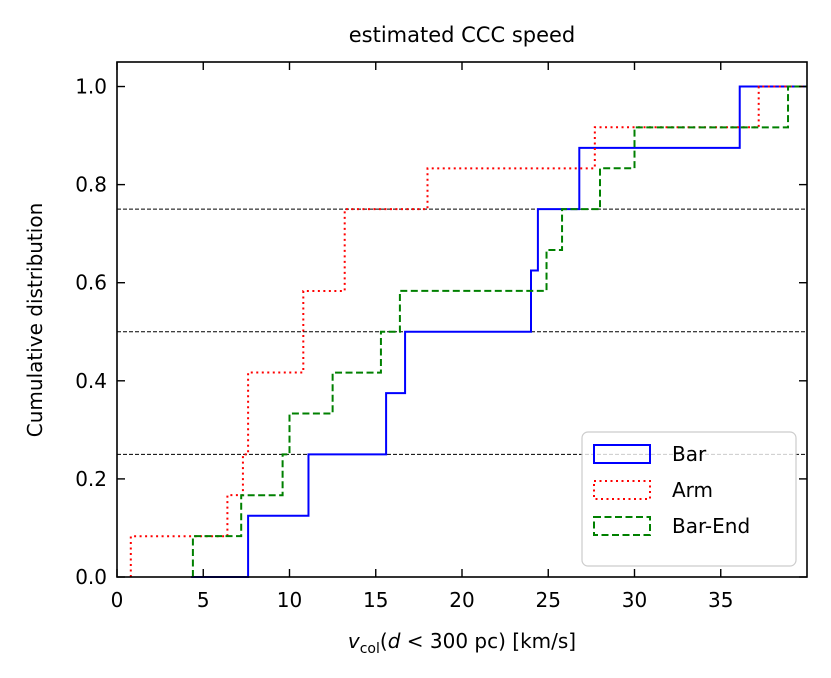 The width and height of the screenshot is (831, 678). Describe the element at coordinates (622, 490) in the screenshot. I see `legend-swatch-arm` at that location.